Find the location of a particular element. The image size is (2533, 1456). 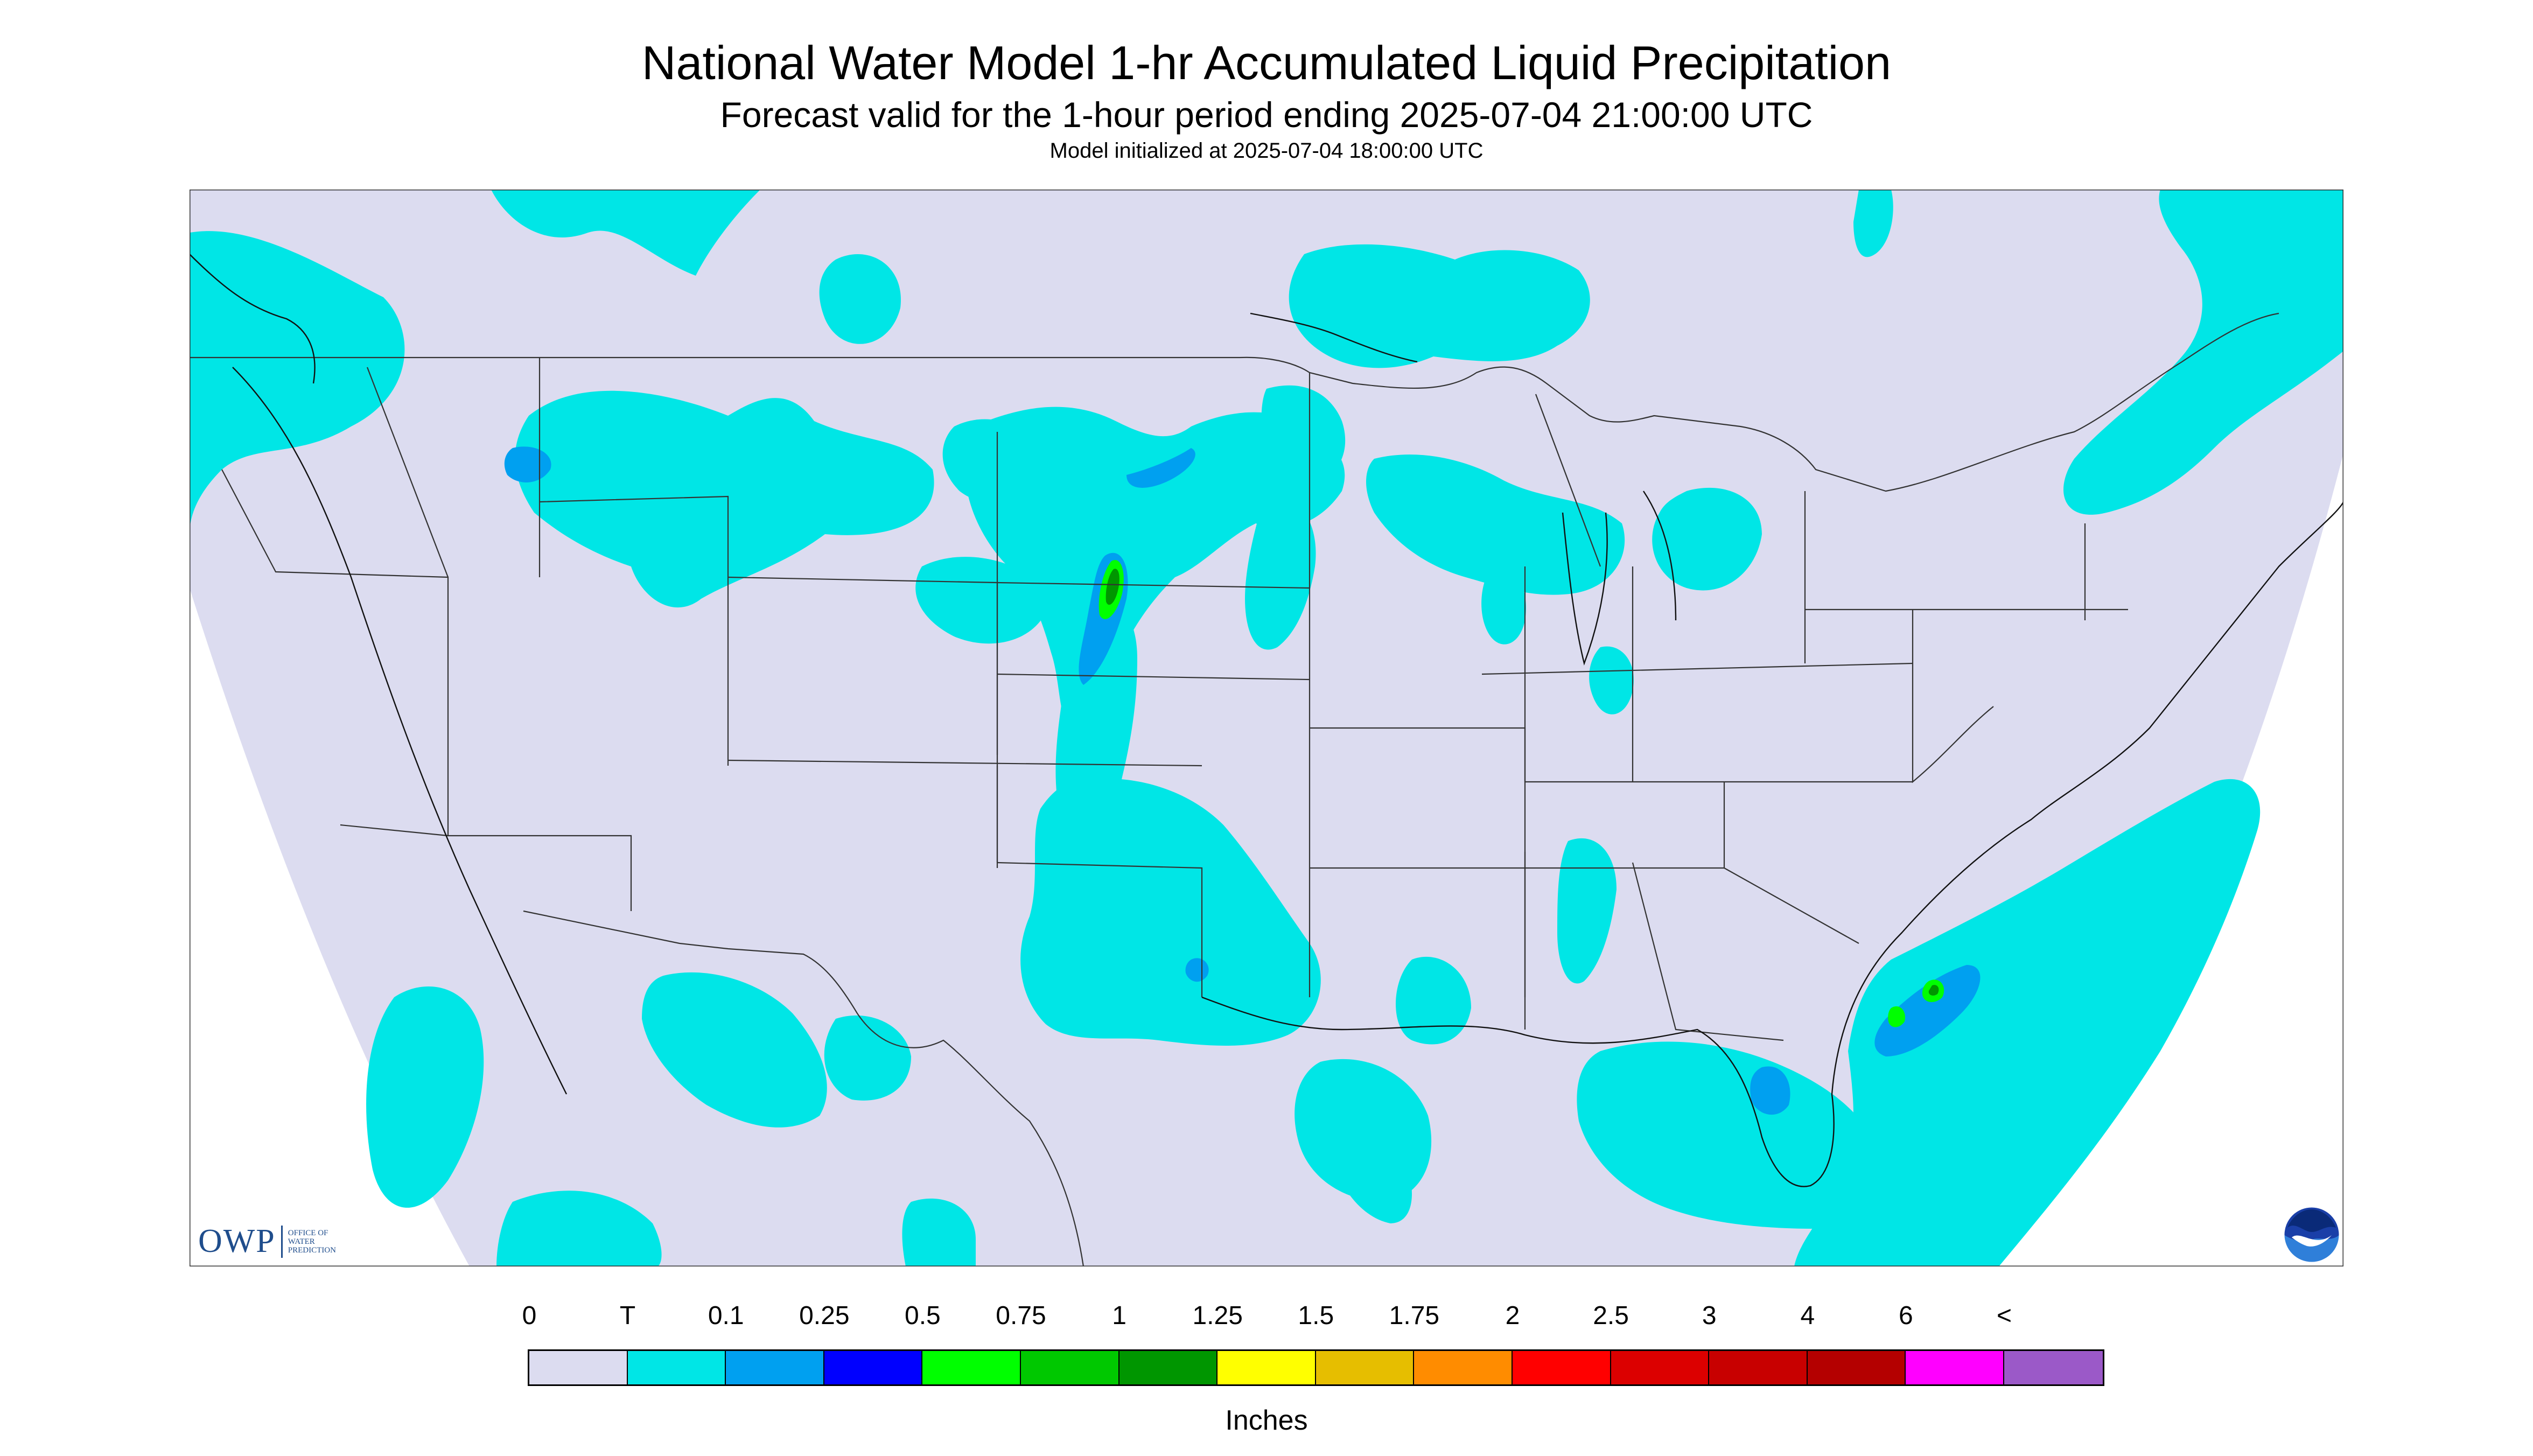

legend-label: 1.5 is located at coordinates (1316, 1315).